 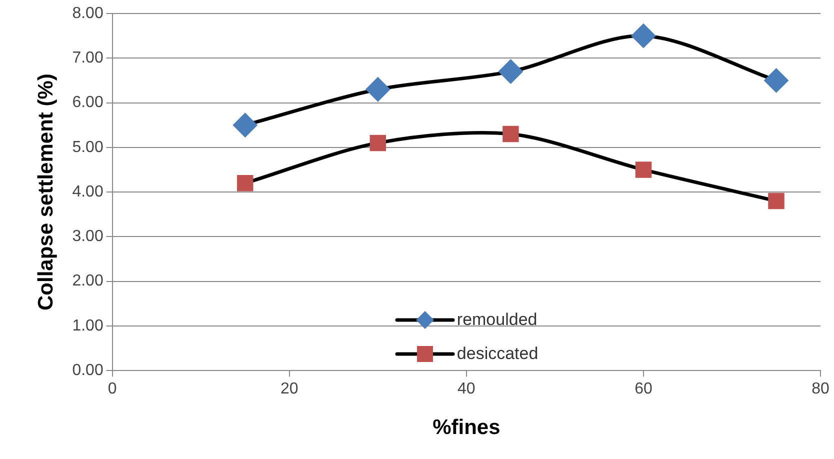 What do you see at coordinates (88, 13) in the screenshot?
I see `y-tick-label: 8.00` at bounding box center [88, 13].